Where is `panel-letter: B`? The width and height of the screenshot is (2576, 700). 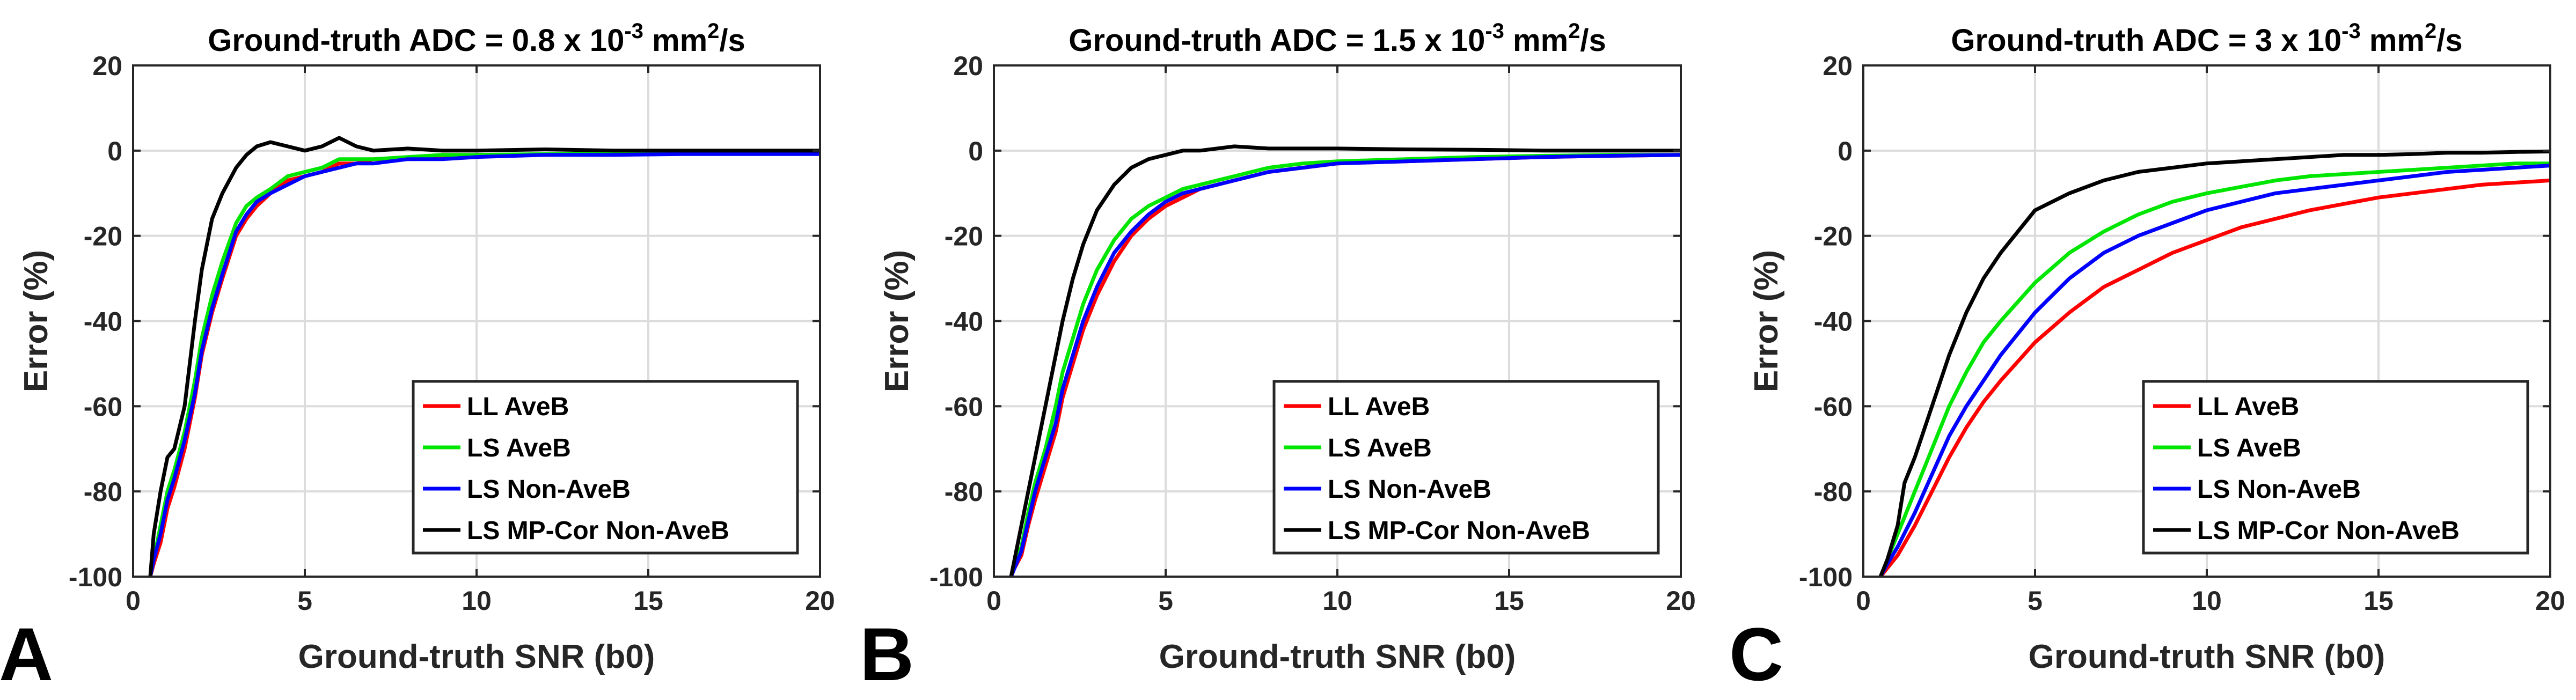 panel-letter: B is located at coordinates (887, 654).